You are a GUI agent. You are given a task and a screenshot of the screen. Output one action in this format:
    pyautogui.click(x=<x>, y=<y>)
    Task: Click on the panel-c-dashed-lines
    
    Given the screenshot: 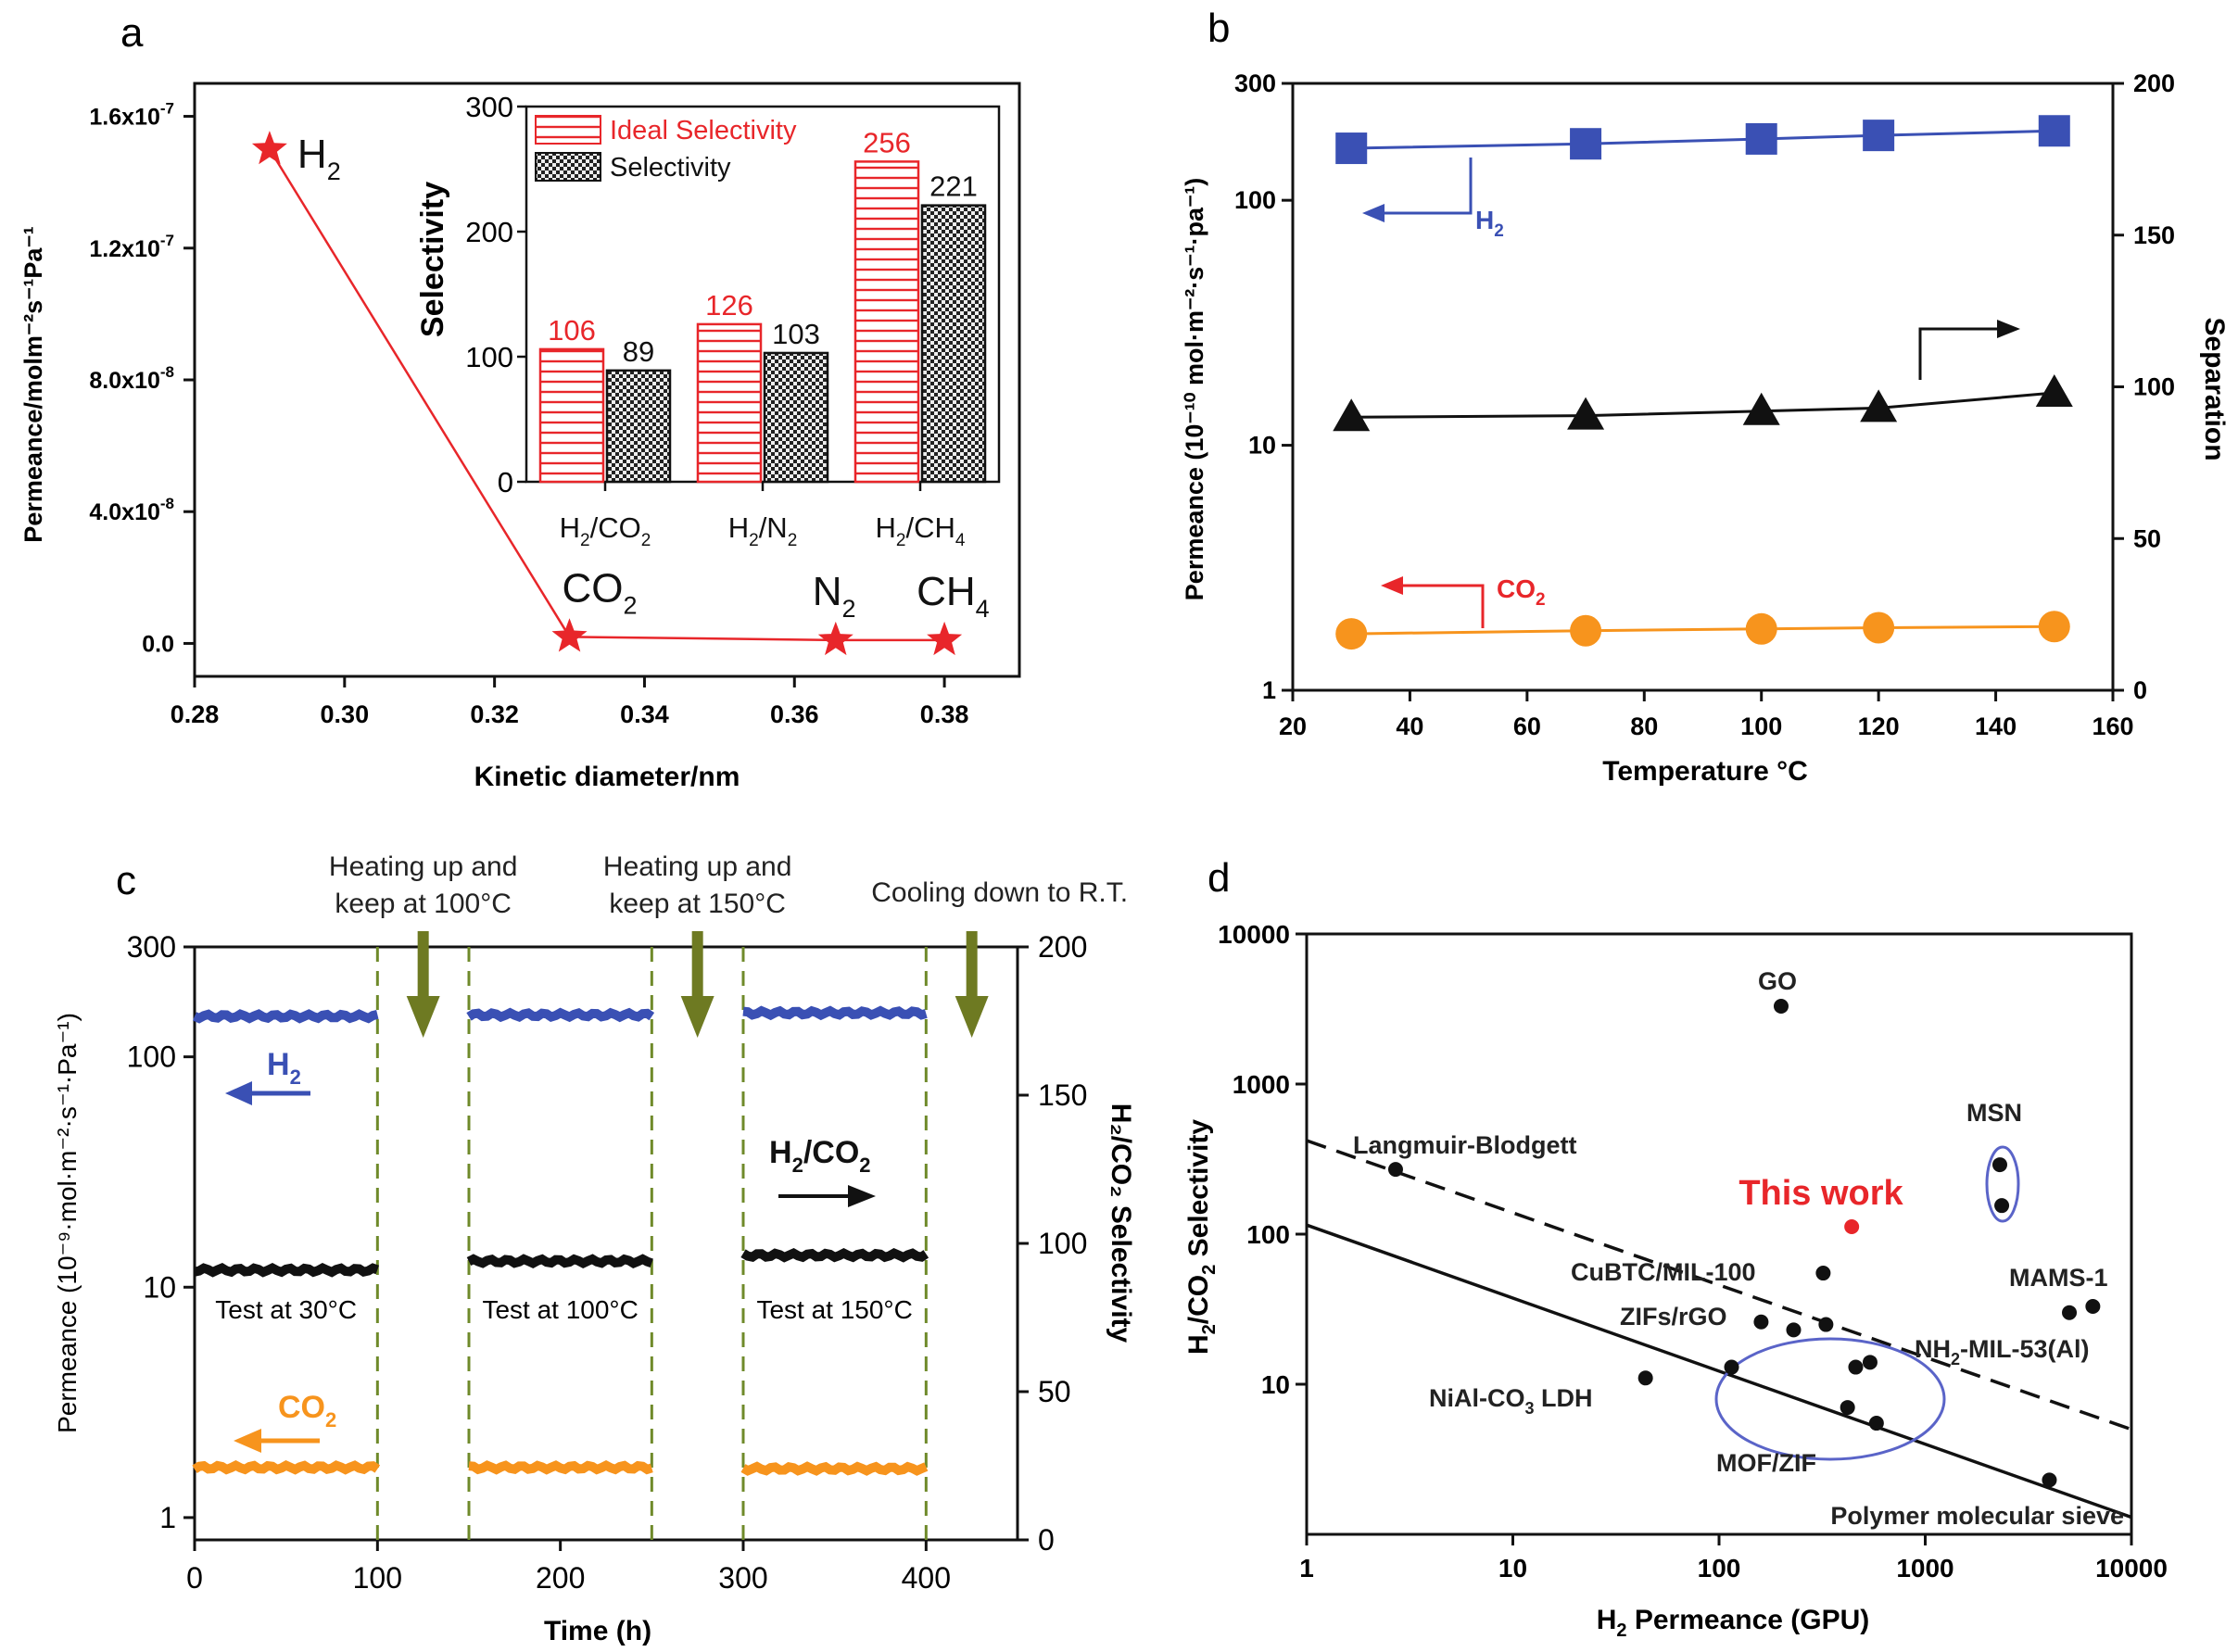 What is the action you would take?
    pyautogui.click(x=651, y=1244)
    